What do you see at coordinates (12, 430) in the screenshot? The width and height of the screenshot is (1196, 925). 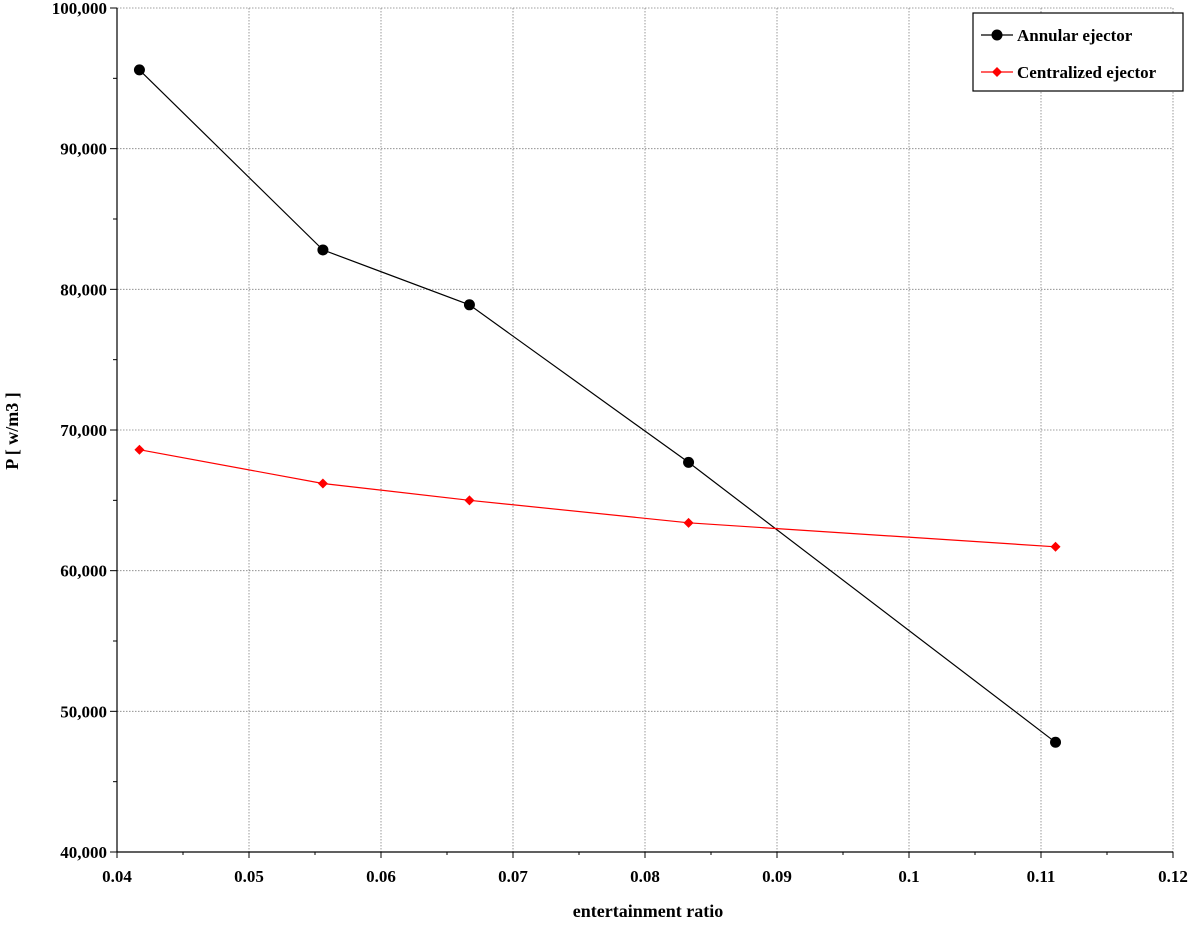 I see `y-axis-title: P [ w/m3 ]` at bounding box center [12, 430].